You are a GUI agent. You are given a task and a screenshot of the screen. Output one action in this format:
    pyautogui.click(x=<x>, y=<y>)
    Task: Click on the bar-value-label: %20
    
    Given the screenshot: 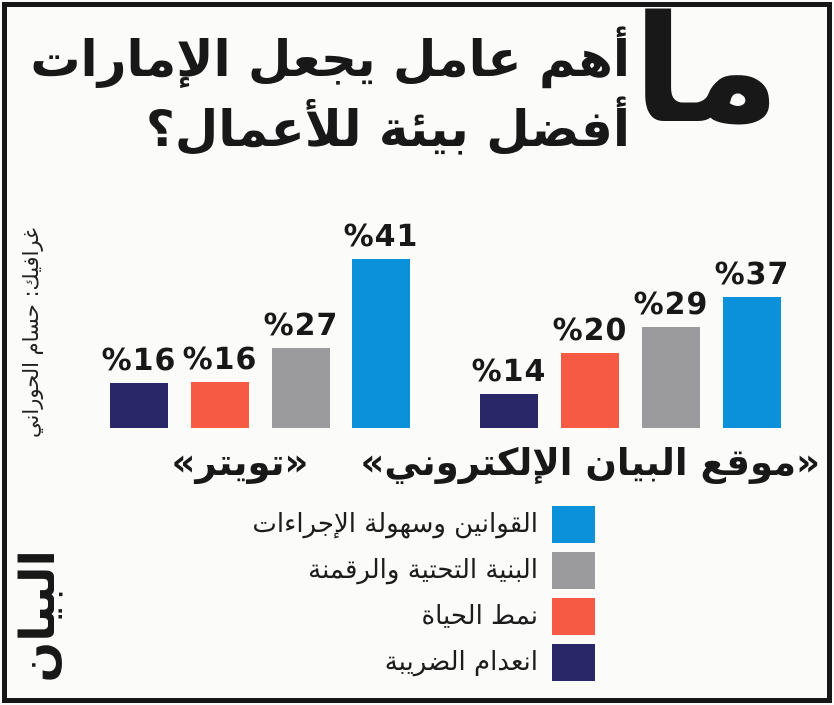 What is the action you would take?
    pyautogui.click(x=590, y=330)
    